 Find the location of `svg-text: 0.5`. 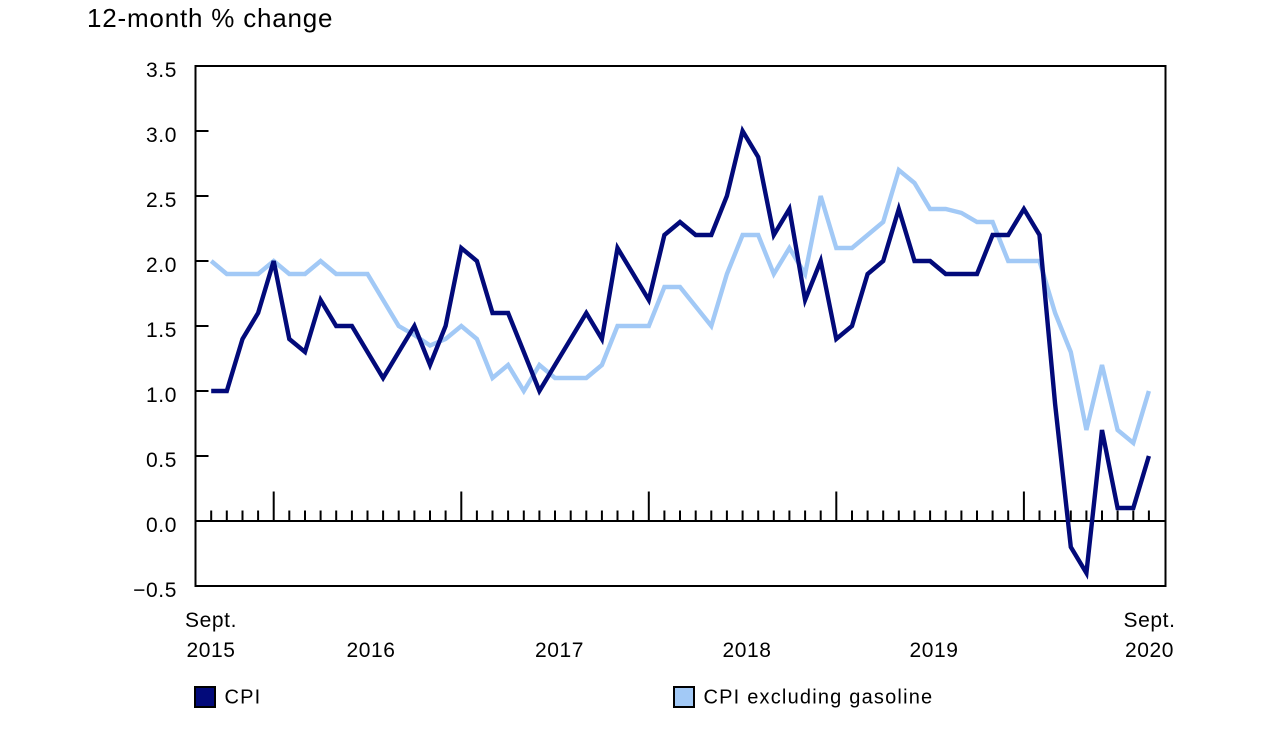

svg-text: 0.5 is located at coordinates (161, 460).